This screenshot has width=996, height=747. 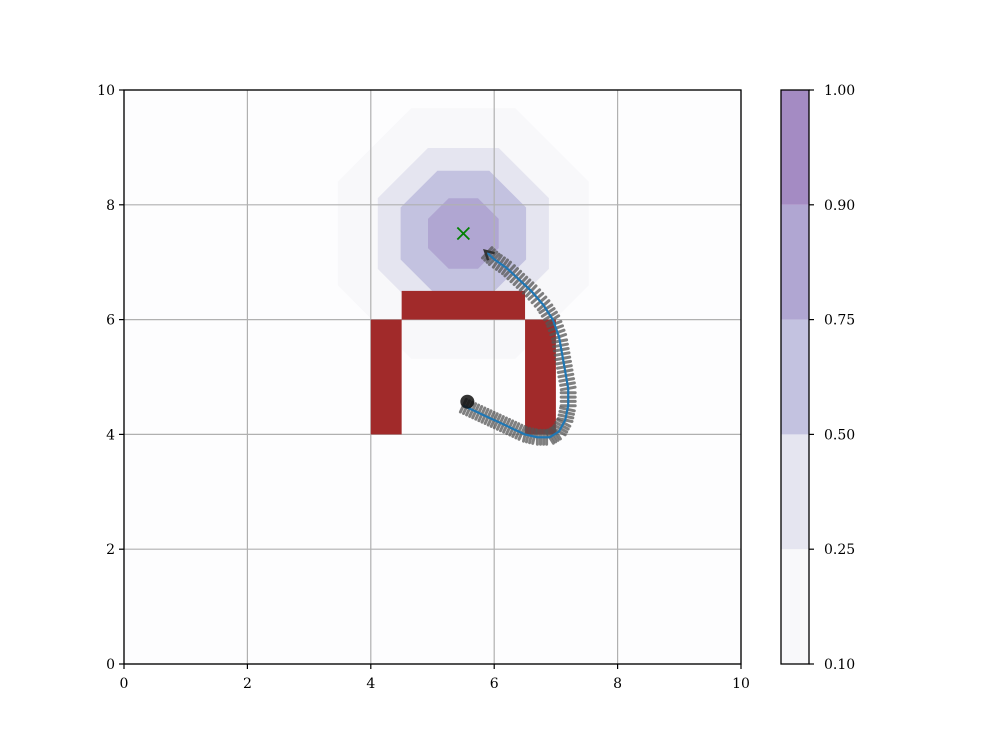 I want to click on y-tick-label-4: 8, so click(x=110, y=206).